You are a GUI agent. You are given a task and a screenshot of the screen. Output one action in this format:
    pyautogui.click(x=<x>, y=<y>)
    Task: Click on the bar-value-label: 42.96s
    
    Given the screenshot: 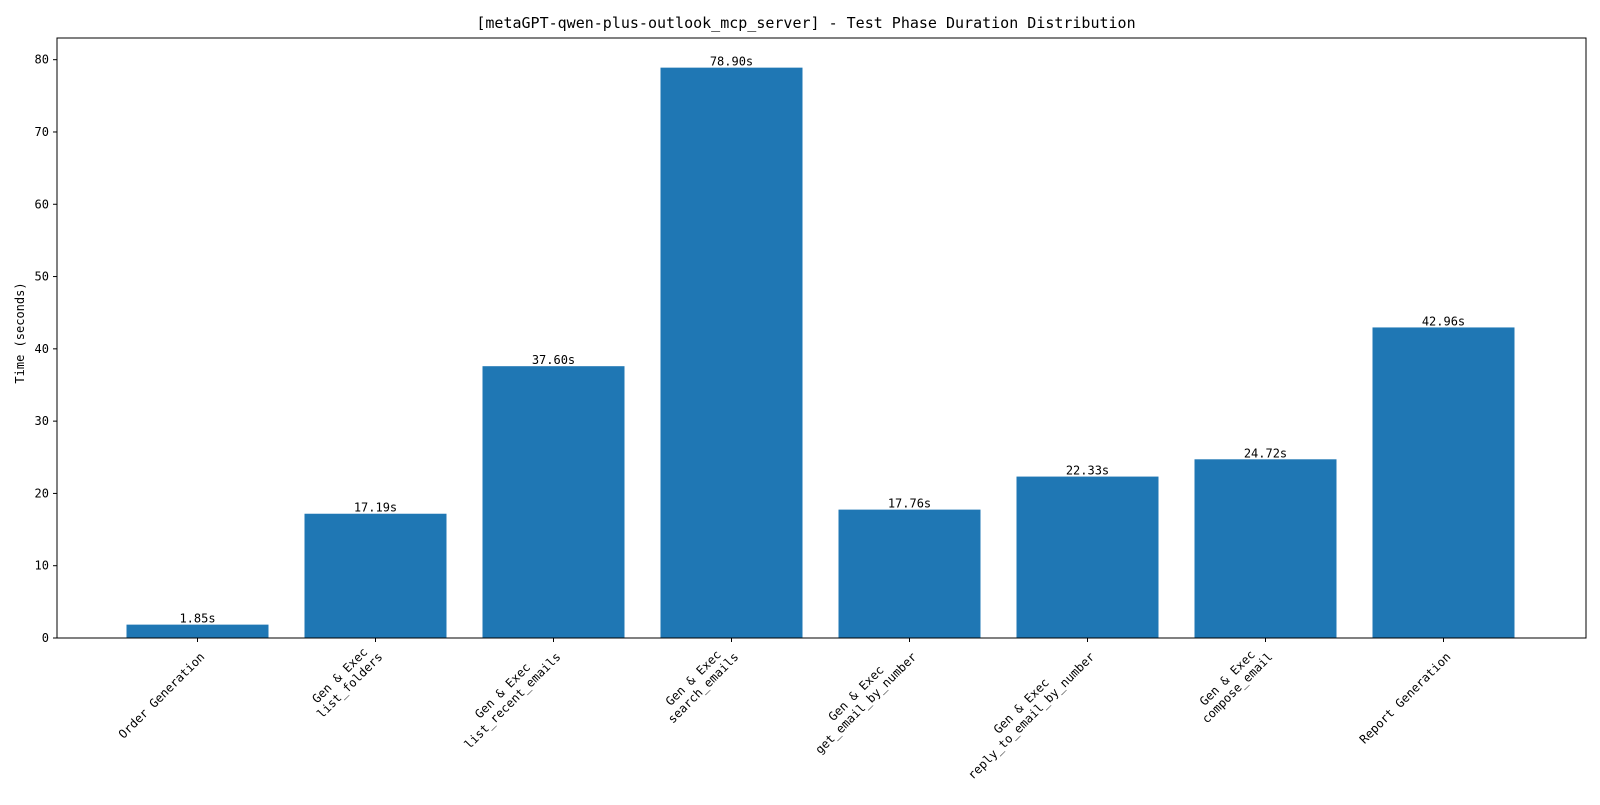 What is the action you would take?
    pyautogui.click(x=1443, y=321)
    